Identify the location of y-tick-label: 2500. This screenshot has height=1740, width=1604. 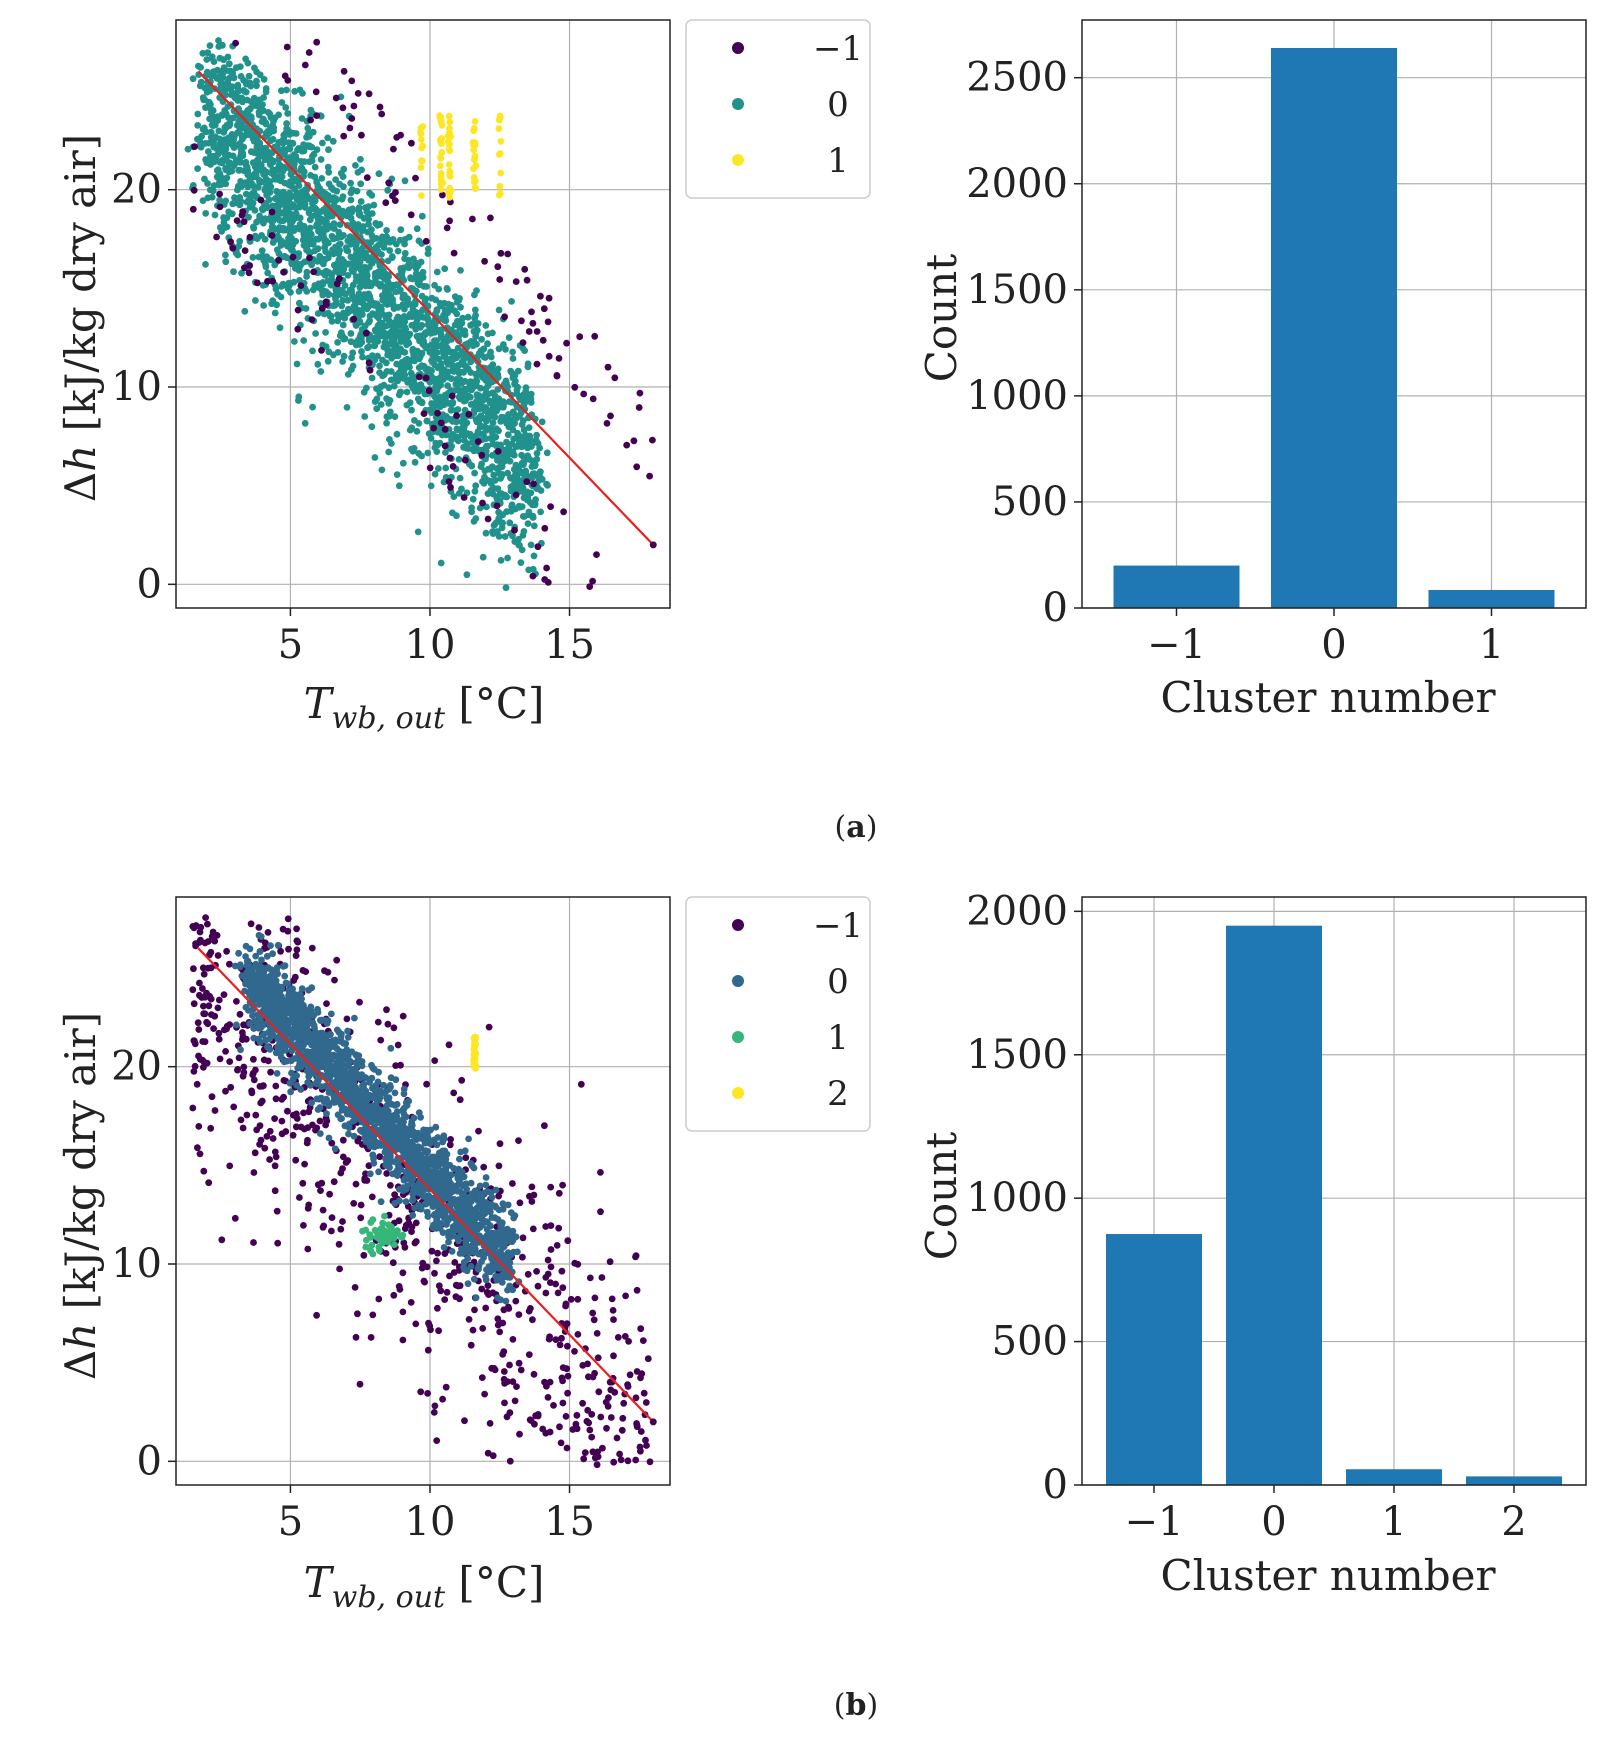
(1017, 78).